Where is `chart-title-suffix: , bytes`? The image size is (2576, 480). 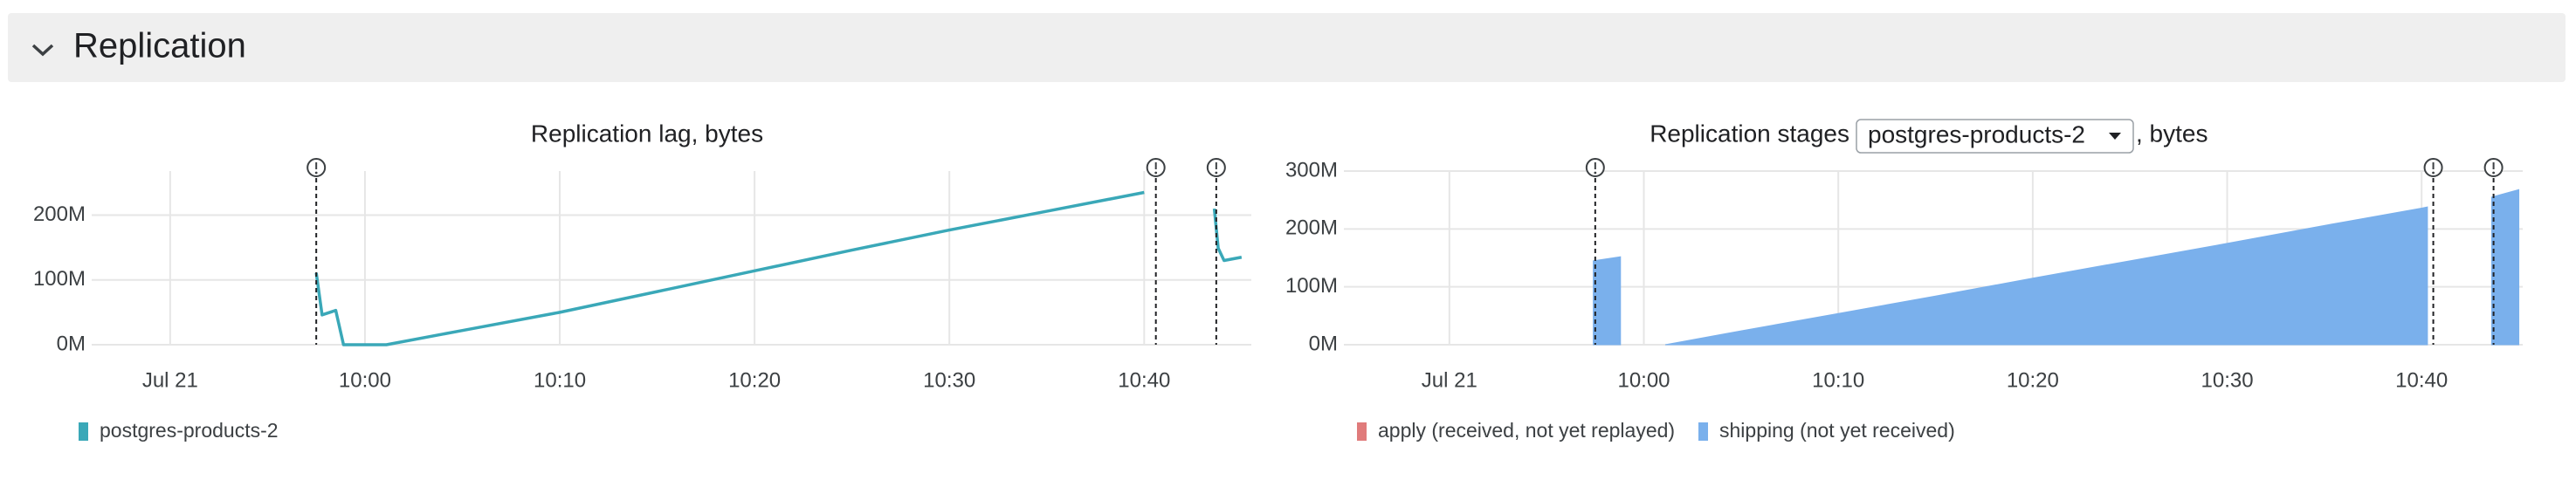
chart-title-suffix: , bytes is located at coordinates (2172, 133).